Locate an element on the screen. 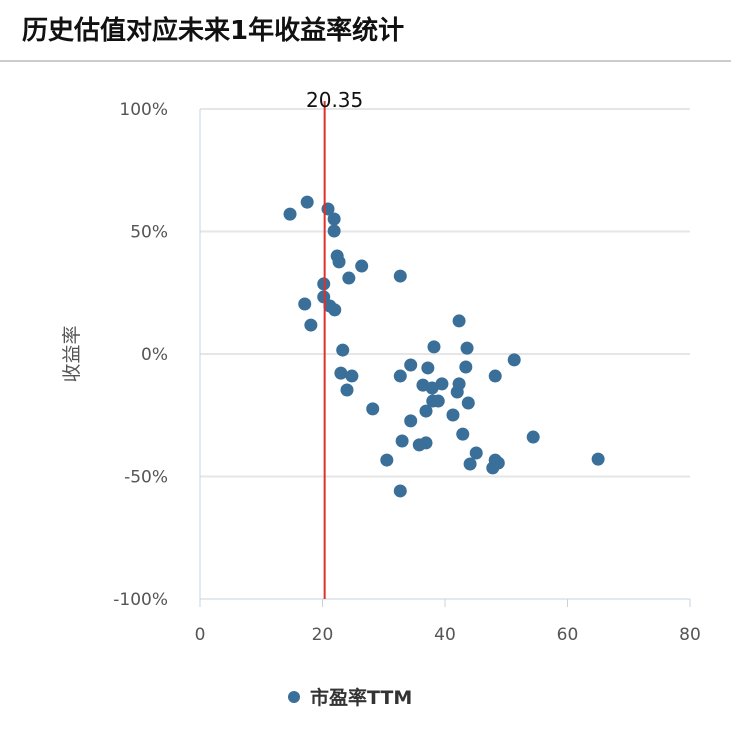 Image resolution: width=731 pixels, height=742 pixels. x-tick-label: 80 is located at coordinates (690, 635).